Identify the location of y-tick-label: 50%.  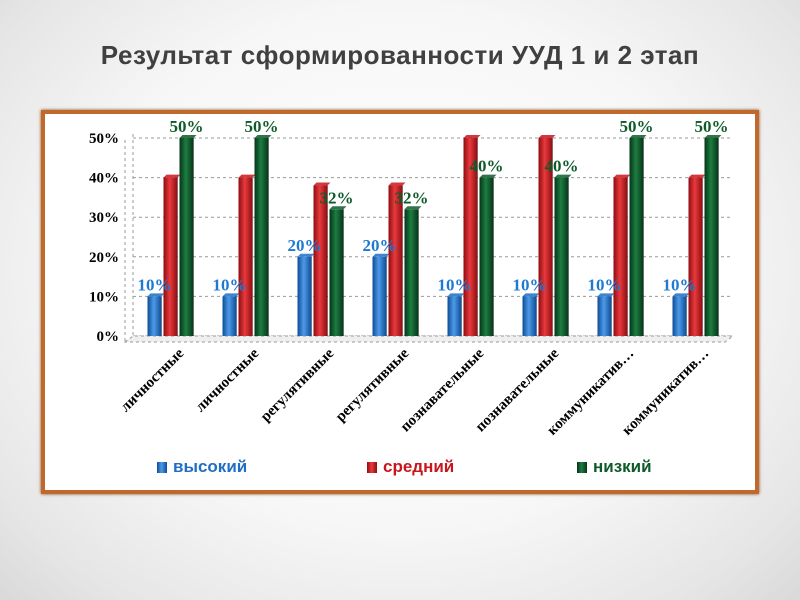
(104, 139).